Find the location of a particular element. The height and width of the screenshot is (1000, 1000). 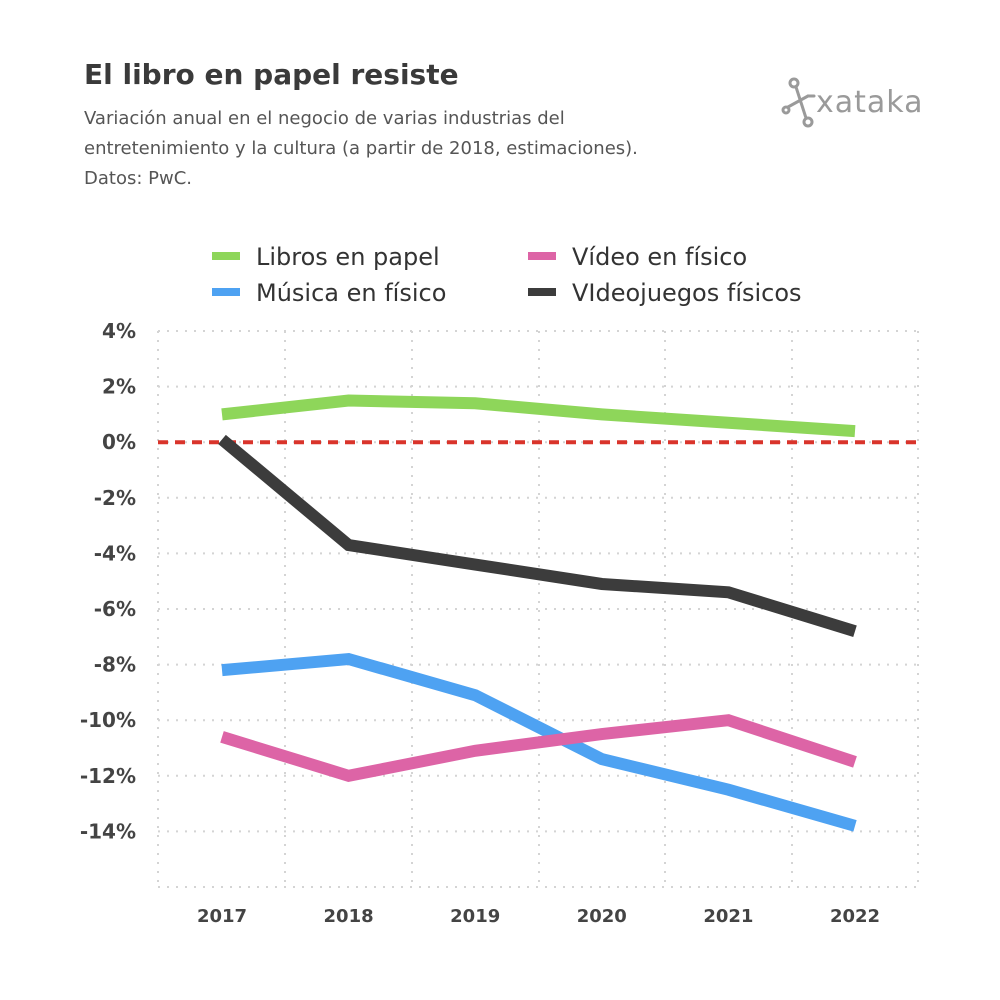

x-tick-label: 2018 is located at coordinates (349, 916).